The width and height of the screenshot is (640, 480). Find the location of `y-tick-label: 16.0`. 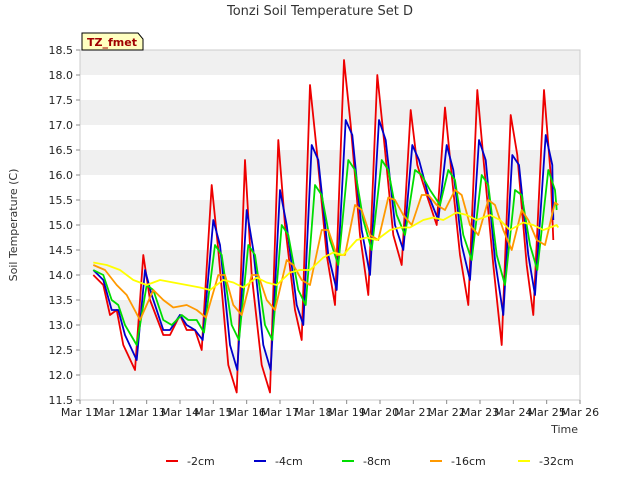

y-tick-label: 16.0 is located at coordinates (61, 175).